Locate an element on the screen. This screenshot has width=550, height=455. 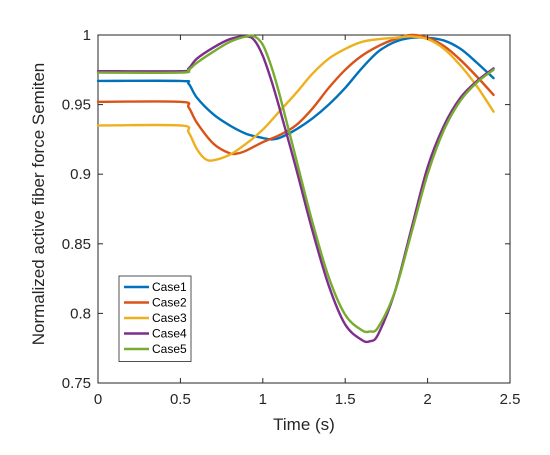
x-axis-label: Time (s) is located at coordinates (304, 424).